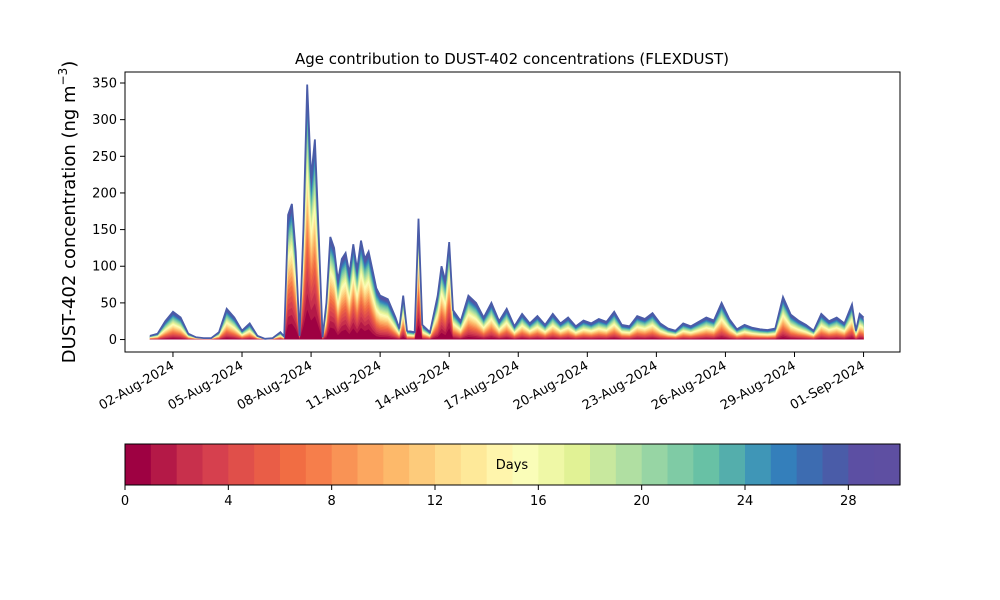 The image size is (1000, 600). What do you see at coordinates (104, 230) in the screenshot?
I see `y-tick-label: 150` at bounding box center [104, 230].